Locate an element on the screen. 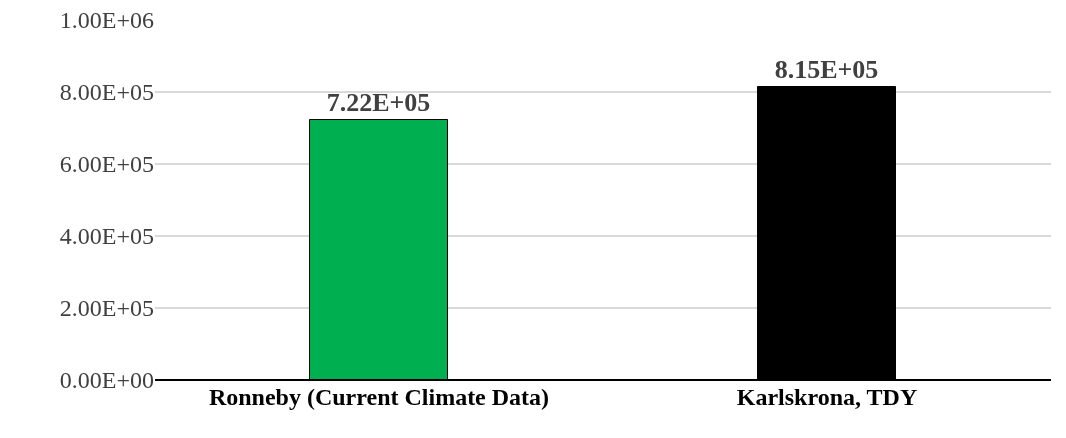 The width and height of the screenshot is (1066, 438). y-tick-label: 8.00E+05 is located at coordinates (106, 92).